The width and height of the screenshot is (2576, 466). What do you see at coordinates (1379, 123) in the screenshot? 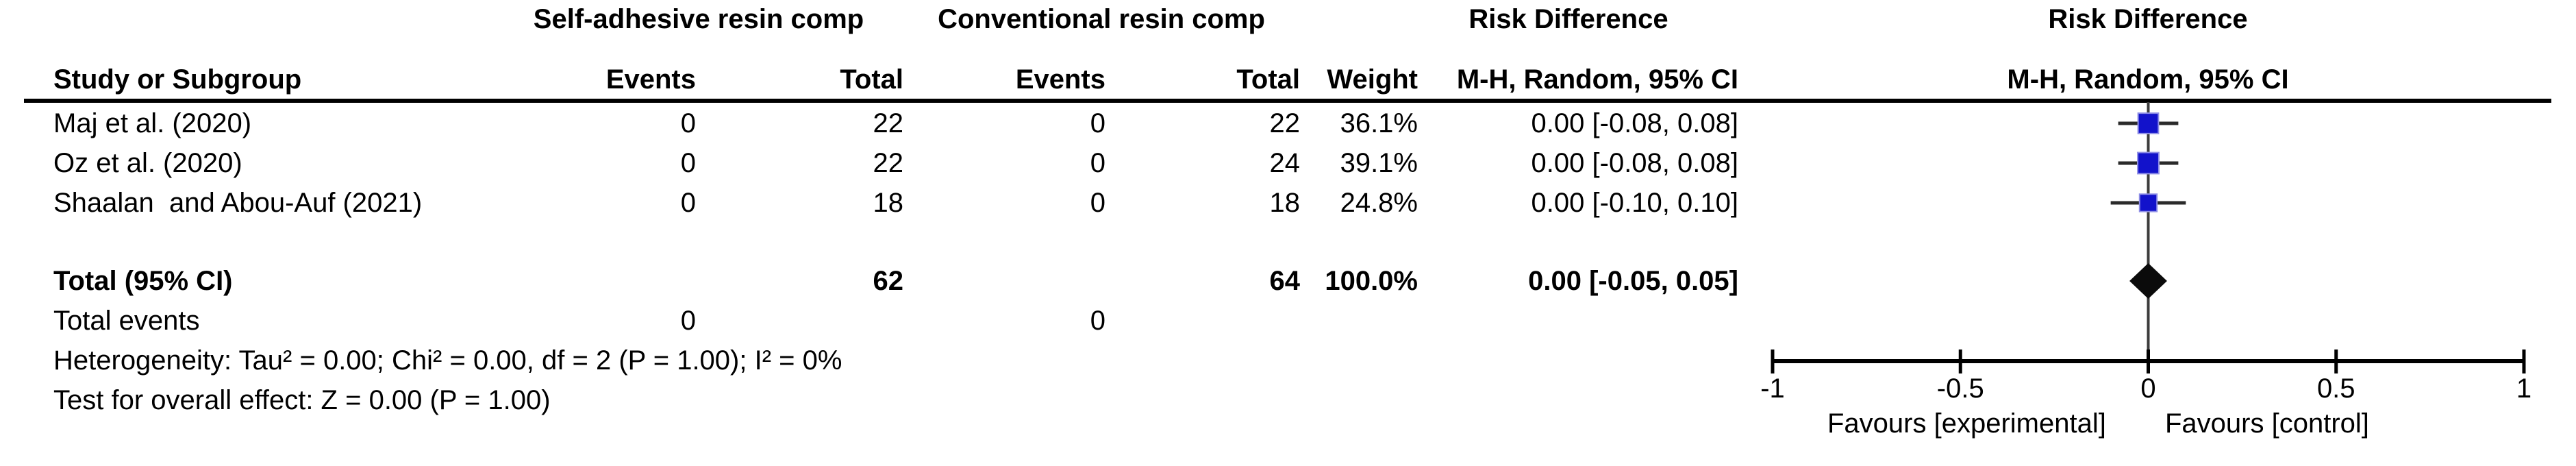
I see `cell-weight: 36.1%` at bounding box center [1379, 123].